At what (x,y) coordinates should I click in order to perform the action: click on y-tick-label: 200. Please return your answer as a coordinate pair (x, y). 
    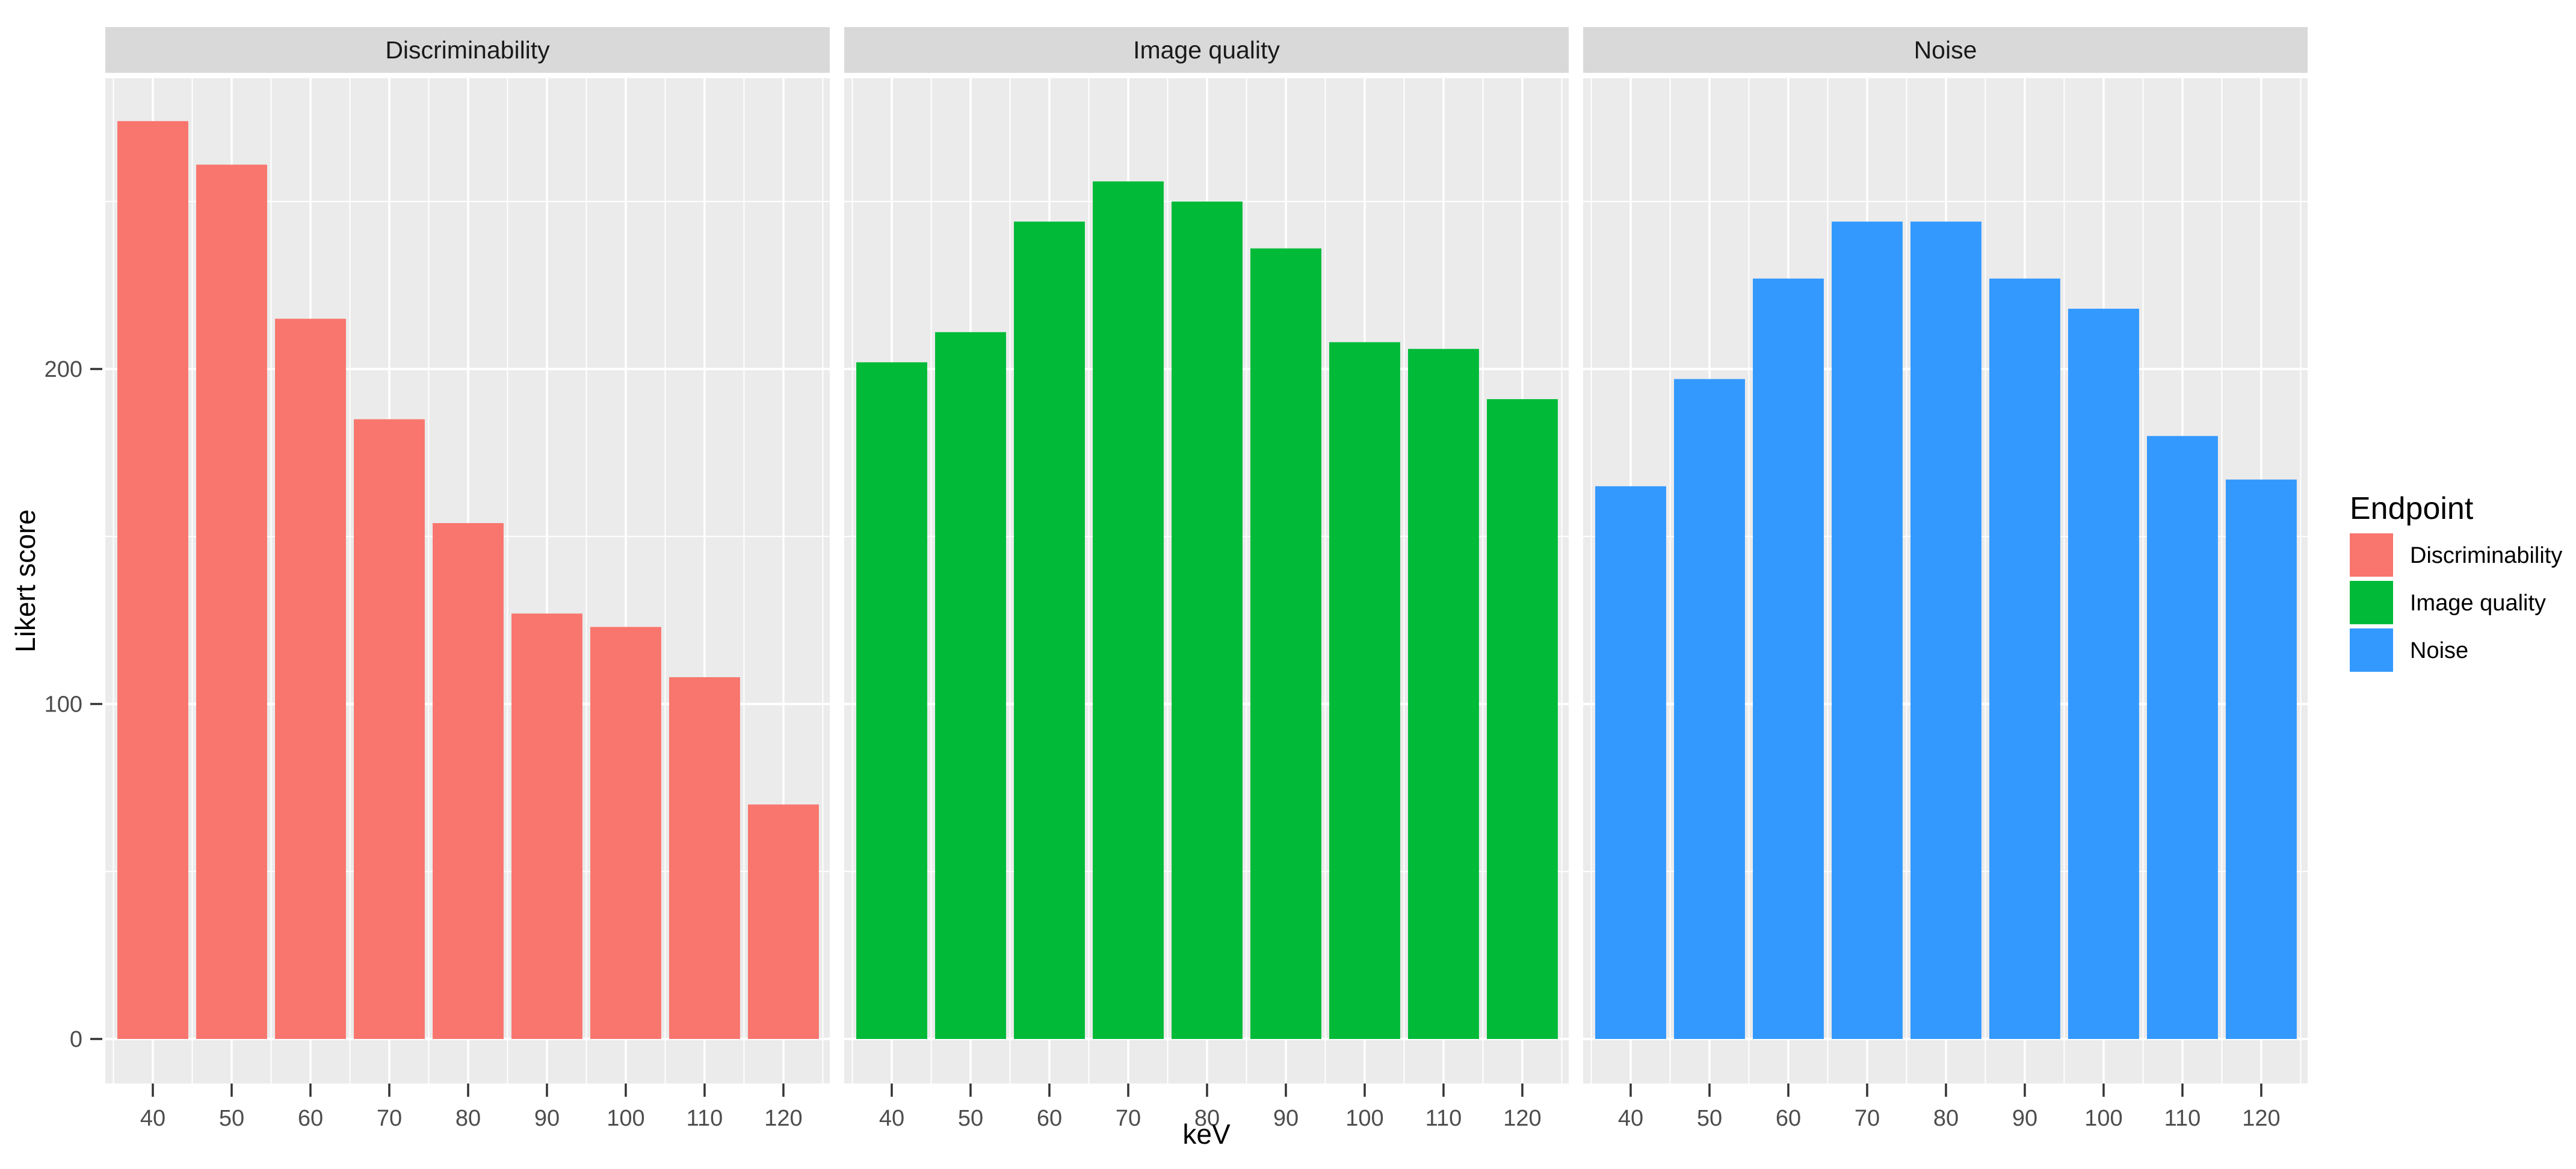
    Looking at the image, I should click on (63, 369).